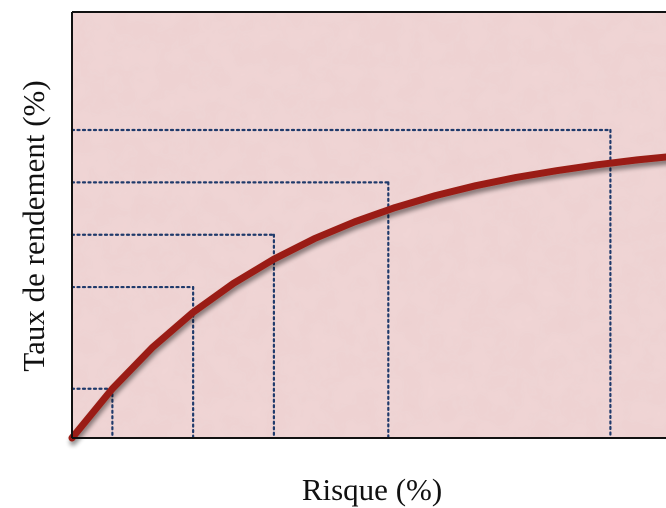  What do you see at coordinates (372, 489) in the screenshot?
I see `x-axis-label: Risque (%)` at bounding box center [372, 489].